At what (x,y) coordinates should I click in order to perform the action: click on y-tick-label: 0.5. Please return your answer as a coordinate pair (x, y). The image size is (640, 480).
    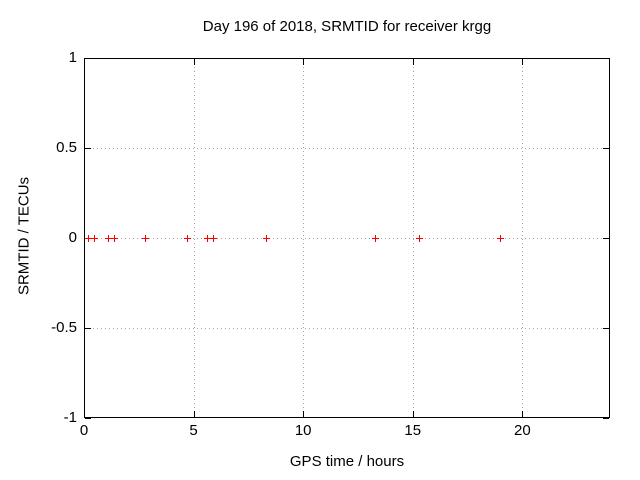
    Looking at the image, I should click on (66, 147).